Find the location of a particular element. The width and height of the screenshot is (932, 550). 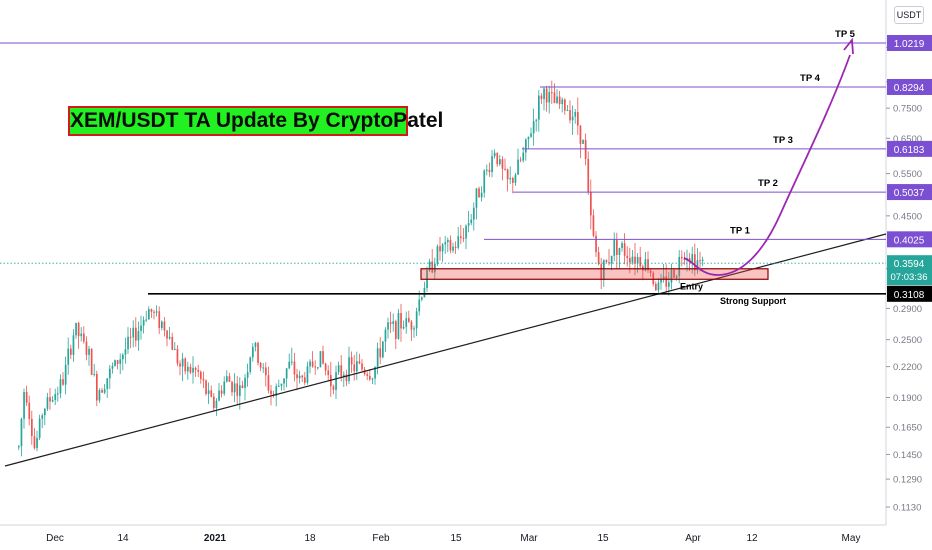

projection-path is located at coordinates (767, 165).